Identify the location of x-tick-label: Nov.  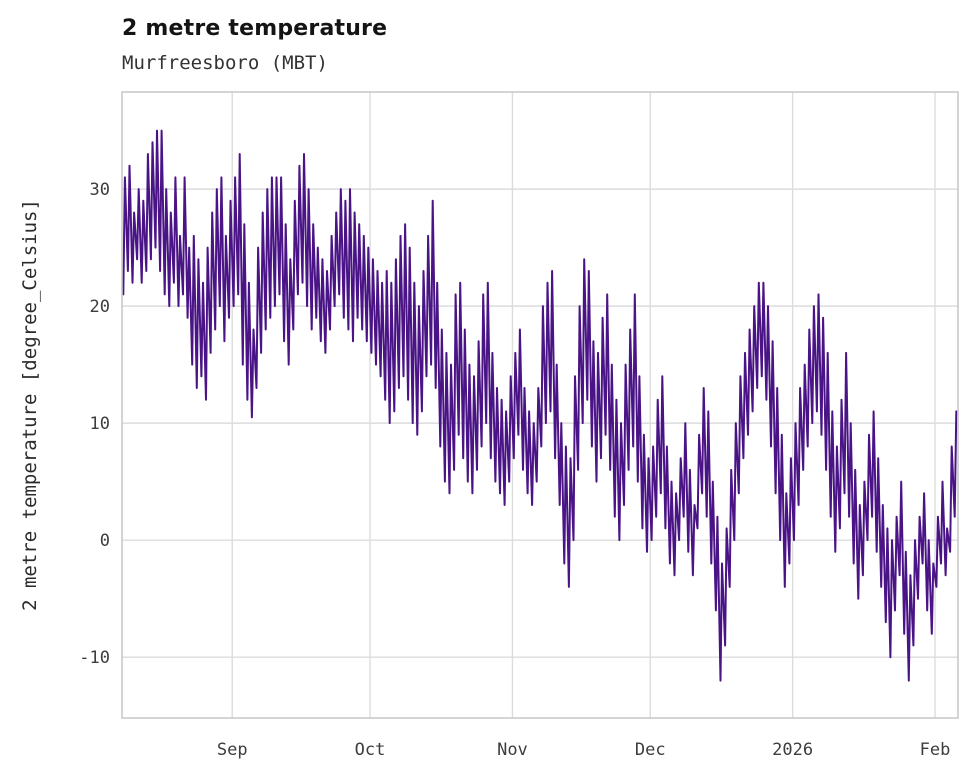
(512, 750).